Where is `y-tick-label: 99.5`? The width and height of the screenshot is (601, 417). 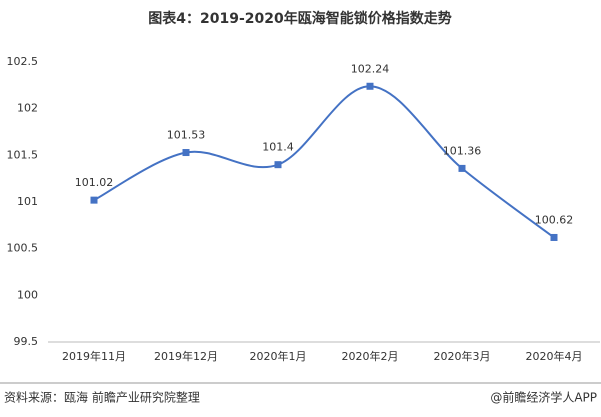
y-tick-label: 99.5 is located at coordinates (26, 341).